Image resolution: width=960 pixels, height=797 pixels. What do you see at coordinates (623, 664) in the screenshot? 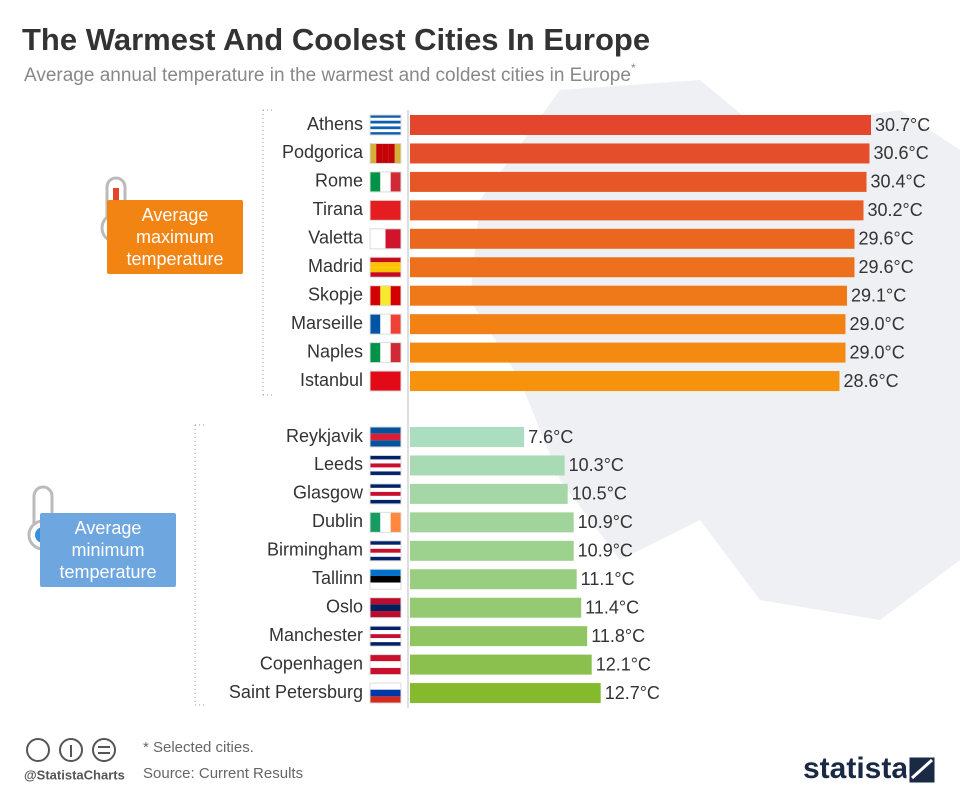
I see `value-label: 12.1°C` at bounding box center [623, 664].